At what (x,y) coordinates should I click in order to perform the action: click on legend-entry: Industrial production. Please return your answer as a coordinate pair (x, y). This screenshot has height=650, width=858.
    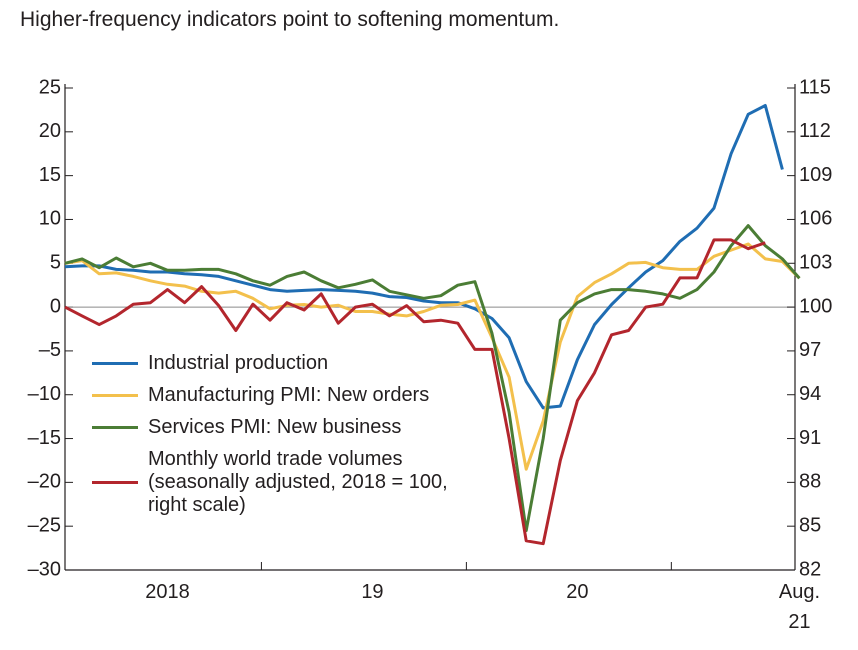
    Looking at the image, I should click on (272, 363).